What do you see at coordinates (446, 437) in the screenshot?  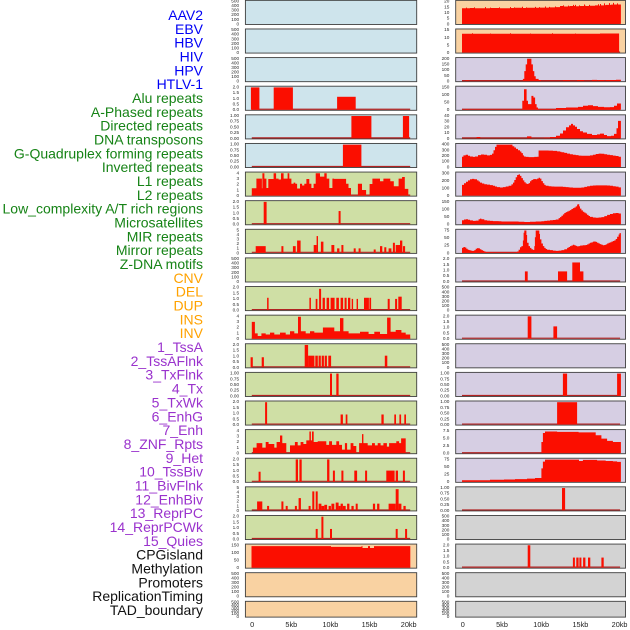 I see `svg-text: 5.0` at bounding box center [446, 437].